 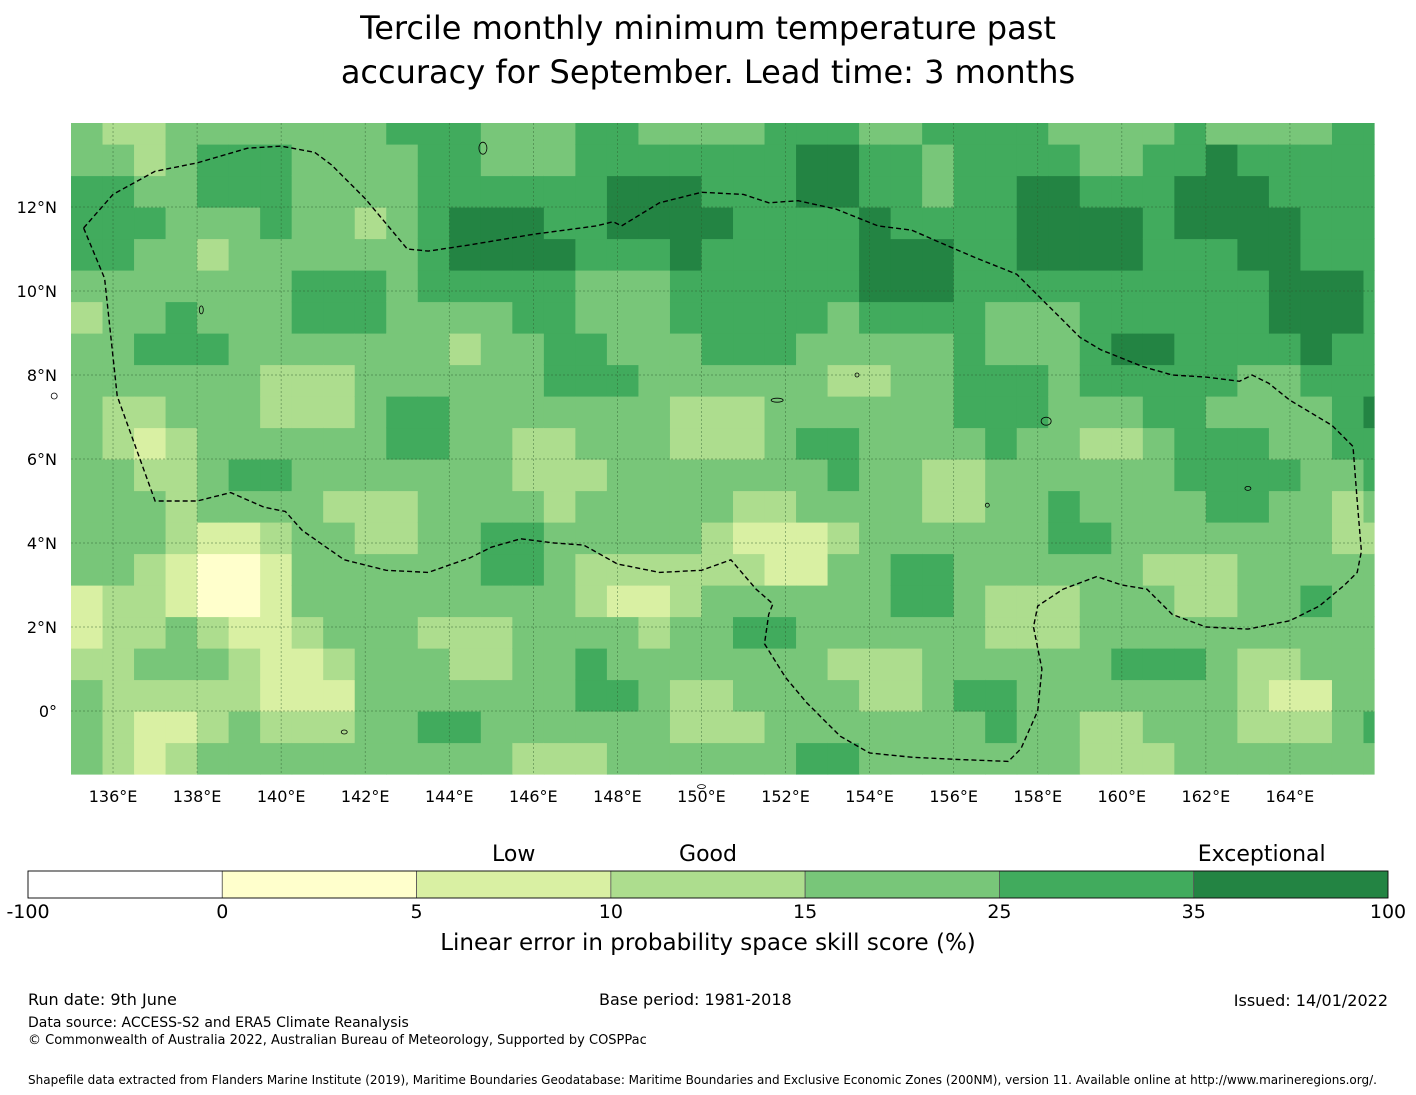 I want to click on y-tick-label: 2°N, so click(x=42, y=627).